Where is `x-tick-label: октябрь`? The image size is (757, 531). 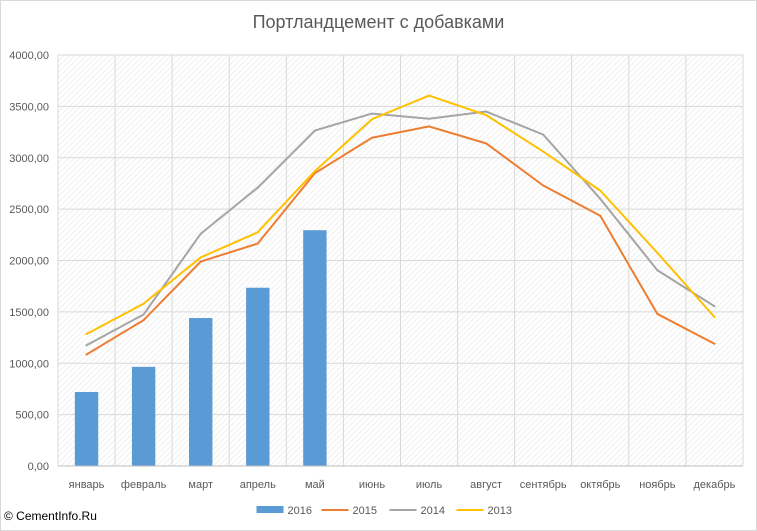
x-tick-label: октябрь is located at coordinates (600, 485).